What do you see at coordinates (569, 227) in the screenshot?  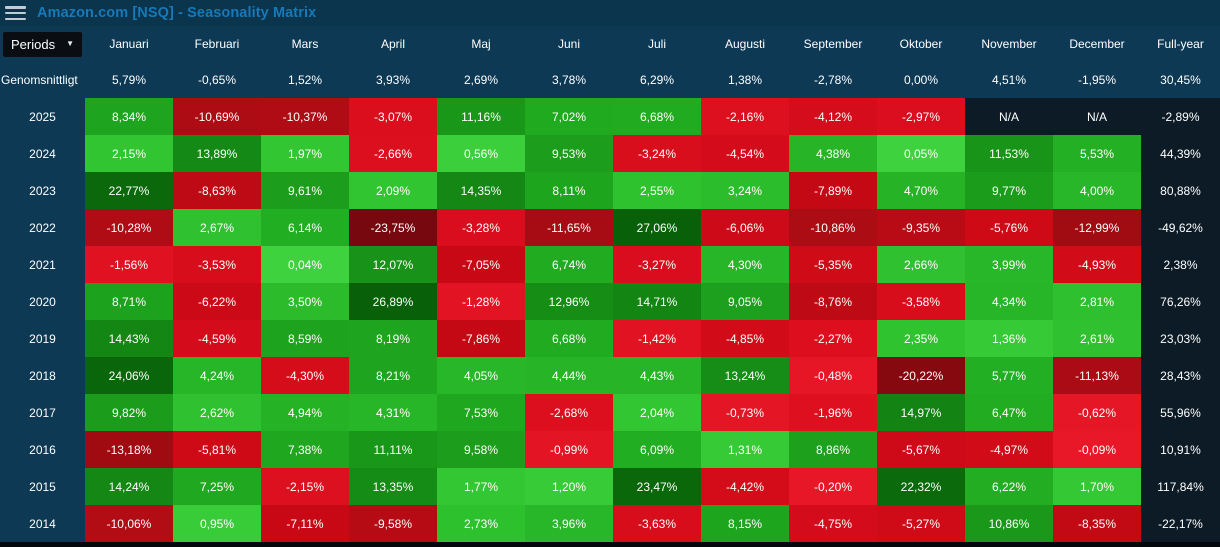 I see `matrix-cell: -11,65%` at bounding box center [569, 227].